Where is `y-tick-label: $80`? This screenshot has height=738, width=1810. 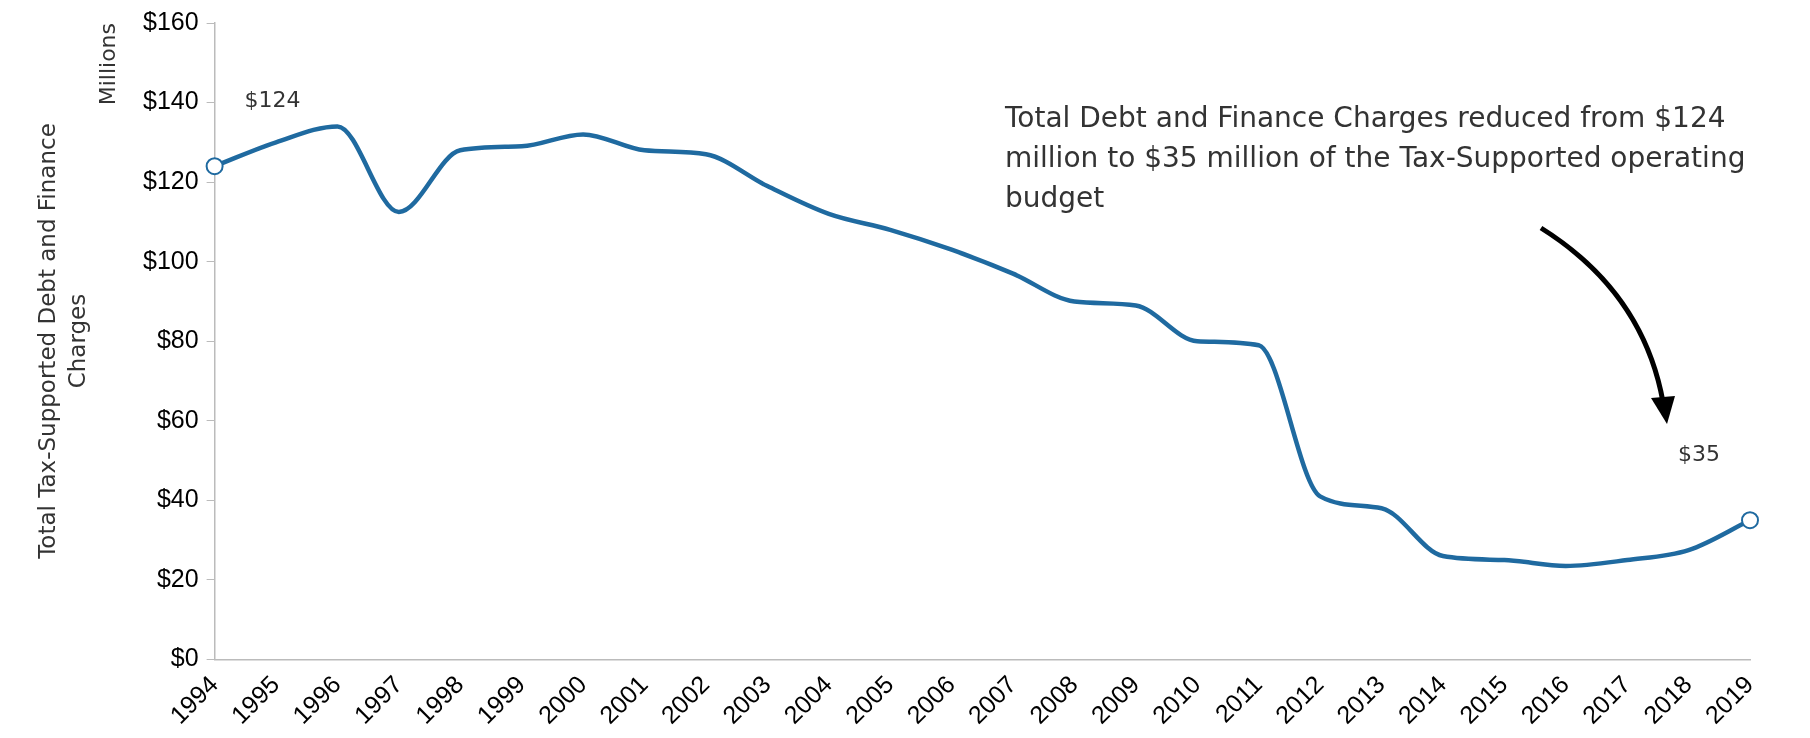 y-tick-label: $80 is located at coordinates (177, 339).